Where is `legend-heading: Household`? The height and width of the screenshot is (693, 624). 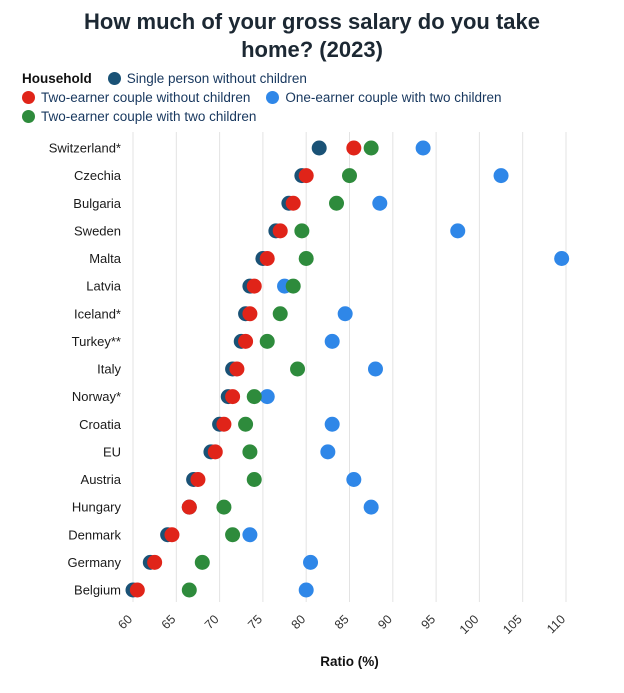 legend-heading: Household is located at coordinates (57, 78).